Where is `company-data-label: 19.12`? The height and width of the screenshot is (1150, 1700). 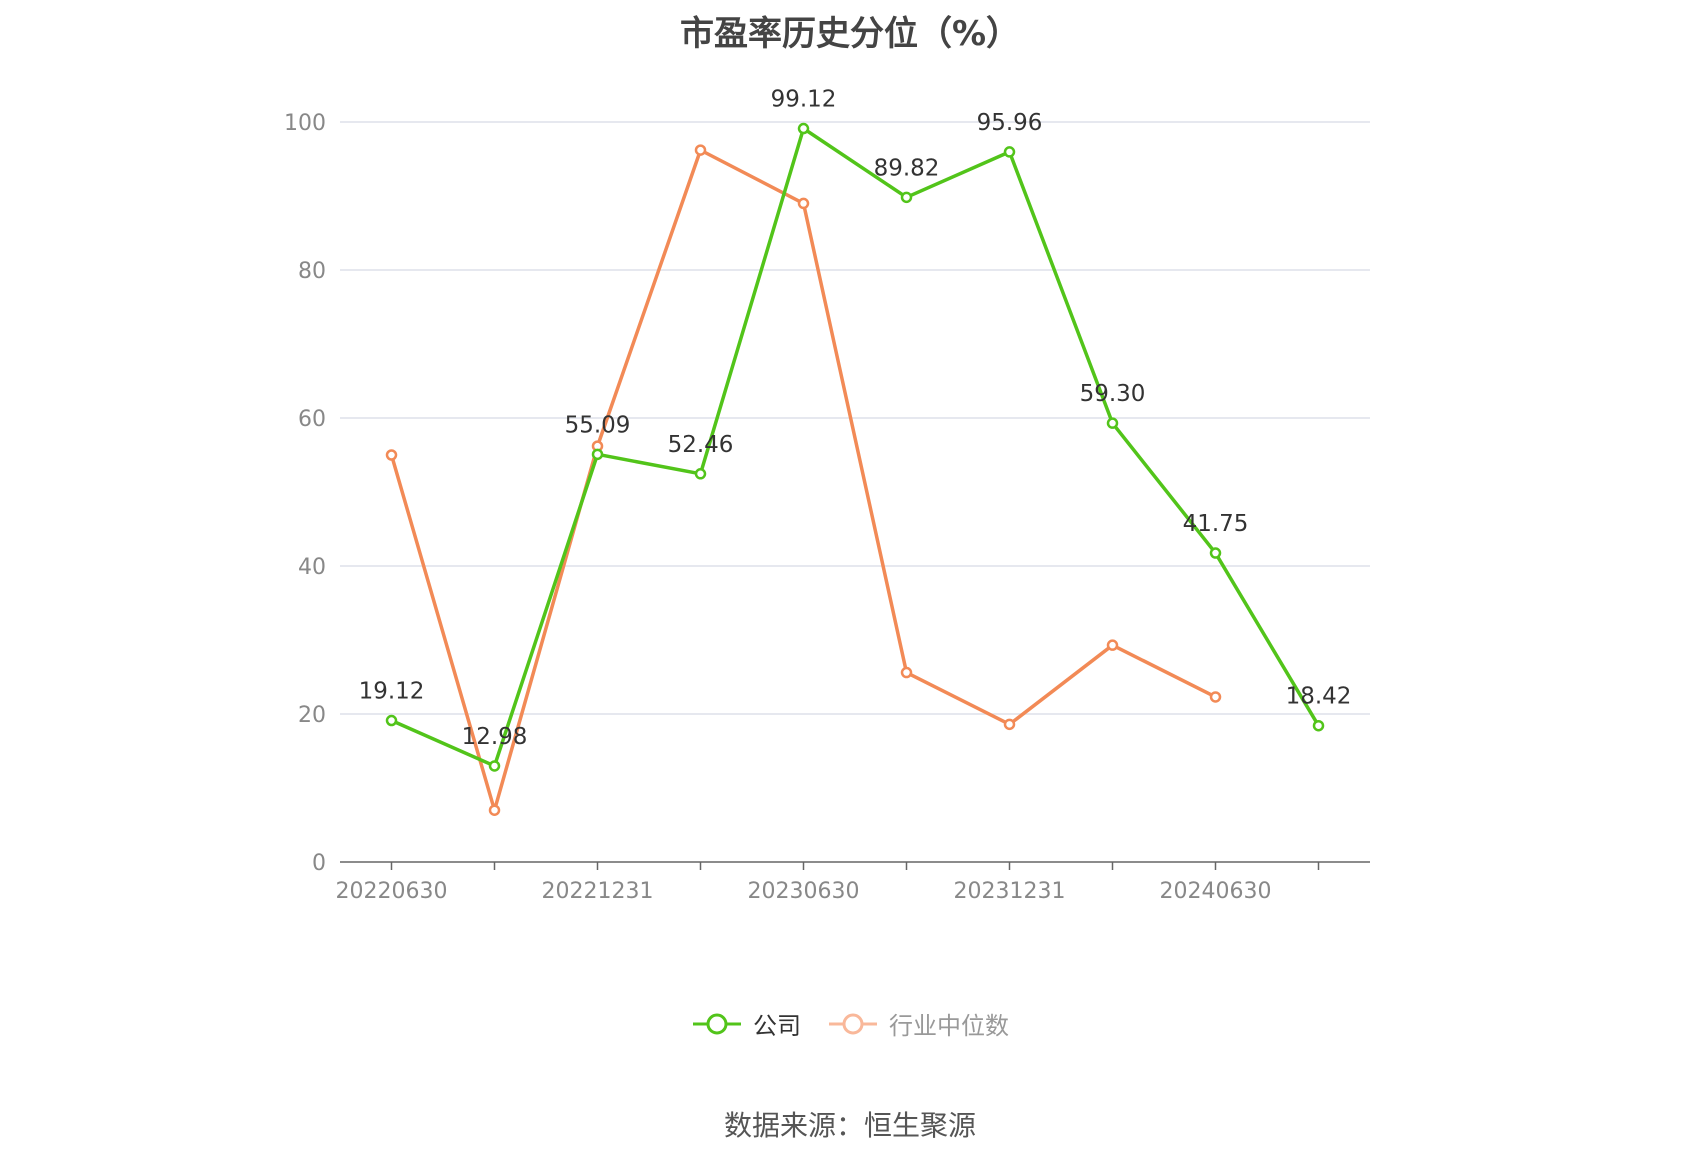 company-data-label: 19.12 is located at coordinates (392, 692).